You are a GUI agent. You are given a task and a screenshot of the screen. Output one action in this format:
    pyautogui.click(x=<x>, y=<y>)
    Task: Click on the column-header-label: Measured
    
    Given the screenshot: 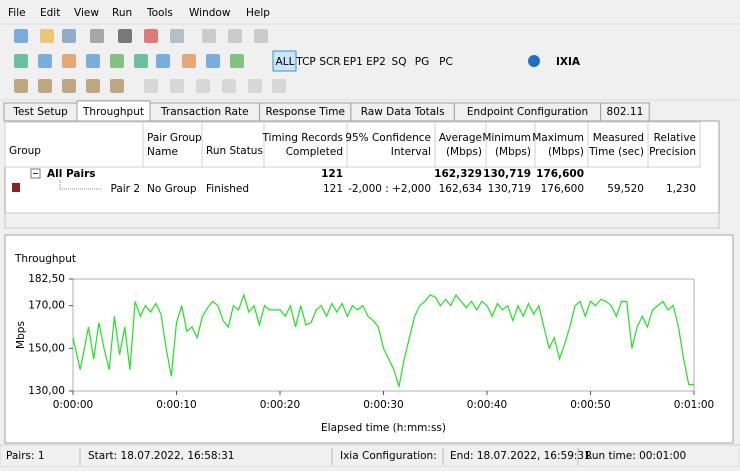 What is the action you would take?
    pyautogui.click(x=618, y=138)
    